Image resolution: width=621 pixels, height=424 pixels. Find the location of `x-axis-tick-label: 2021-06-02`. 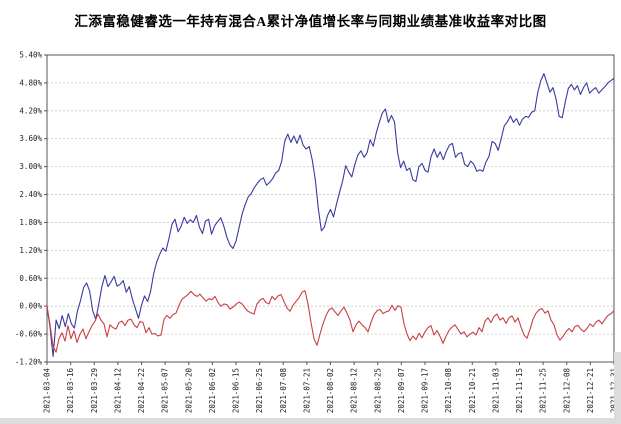

x-axis-tick-label: 2021-06-02 is located at coordinates (212, 390).